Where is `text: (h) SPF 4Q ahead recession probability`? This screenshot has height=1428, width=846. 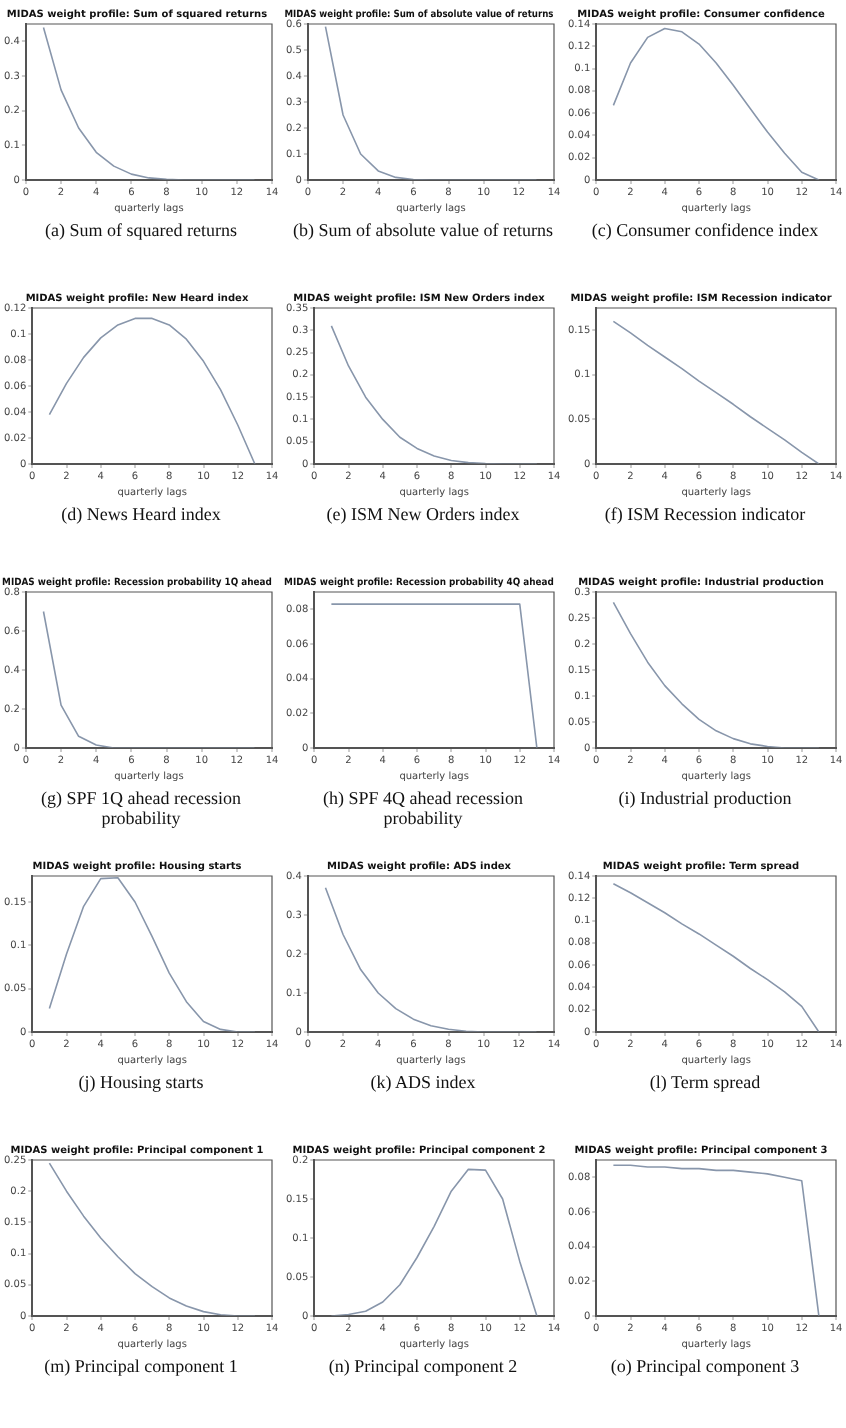 text: (h) SPF 4Q ahead recession probability is located at coordinates (423, 808).